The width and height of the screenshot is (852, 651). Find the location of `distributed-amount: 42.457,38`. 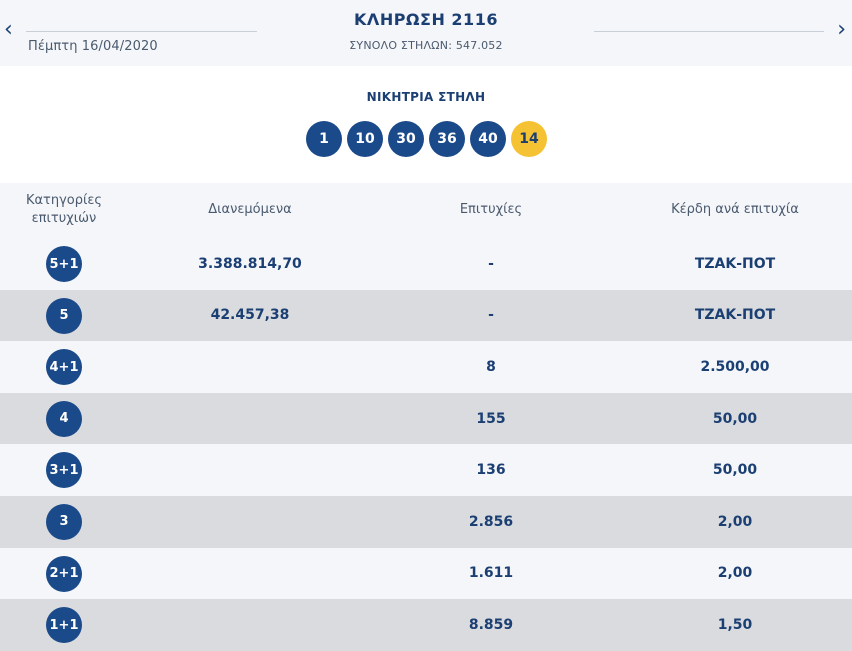

distributed-amount: 42.457,38 is located at coordinates (250, 315).